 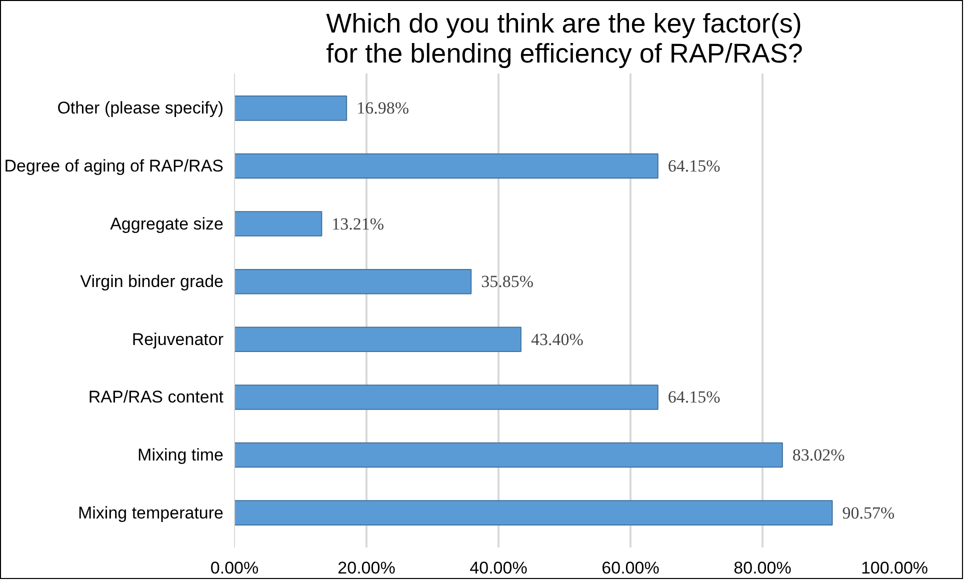 I want to click on y-tick-label: Degree of aging of RAP/RAS, so click(x=114, y=166).